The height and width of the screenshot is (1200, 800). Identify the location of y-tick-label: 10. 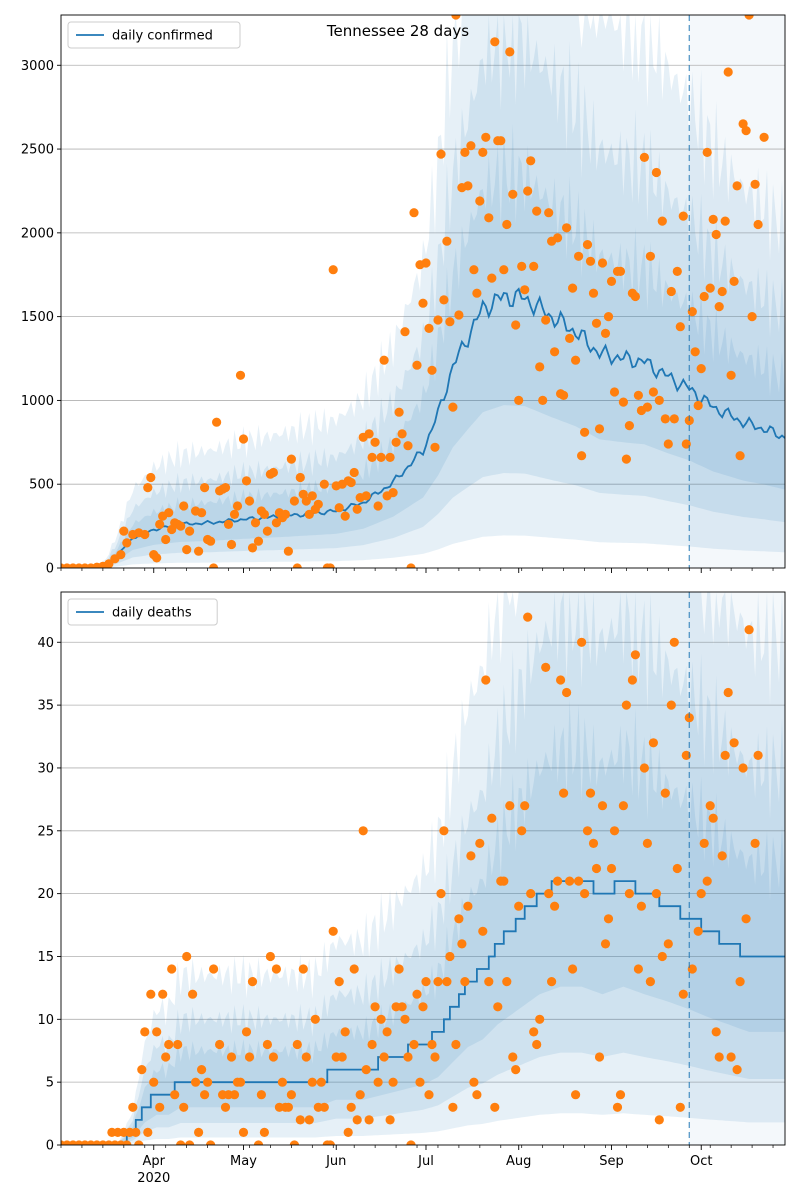
(45, 1020).